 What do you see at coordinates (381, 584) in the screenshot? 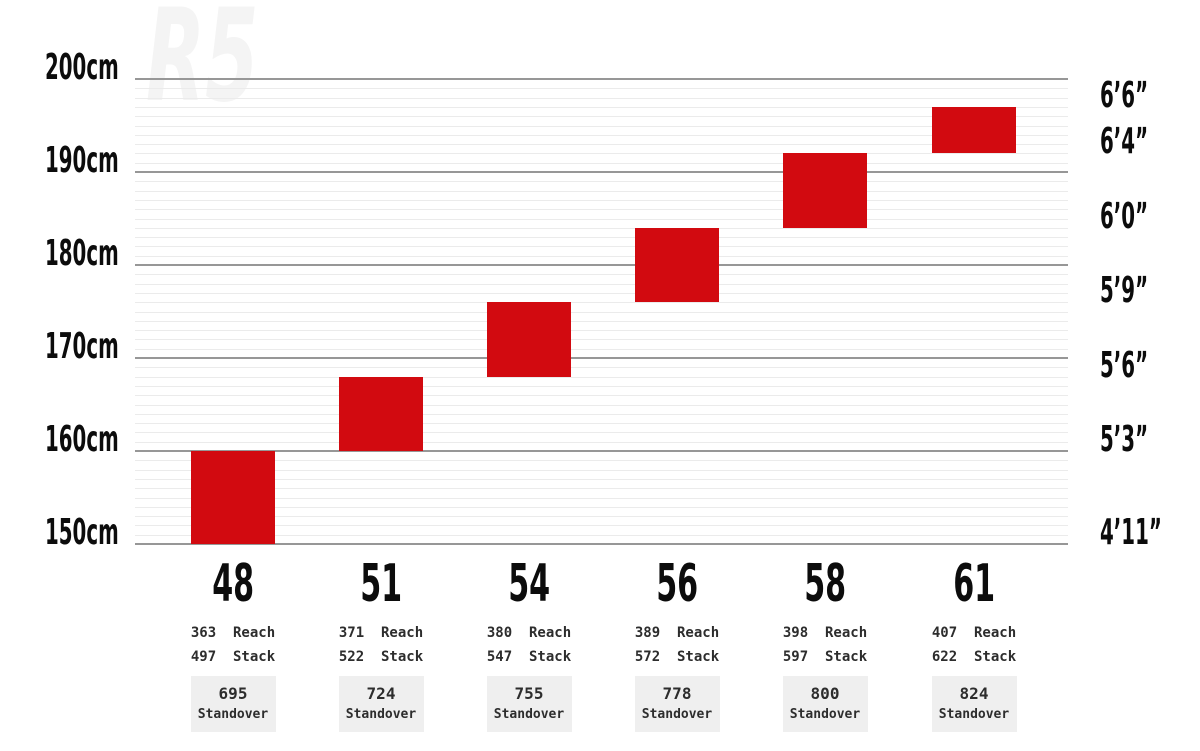
I see `frame-size-label-51: 51` at bounding box center [381, 584].